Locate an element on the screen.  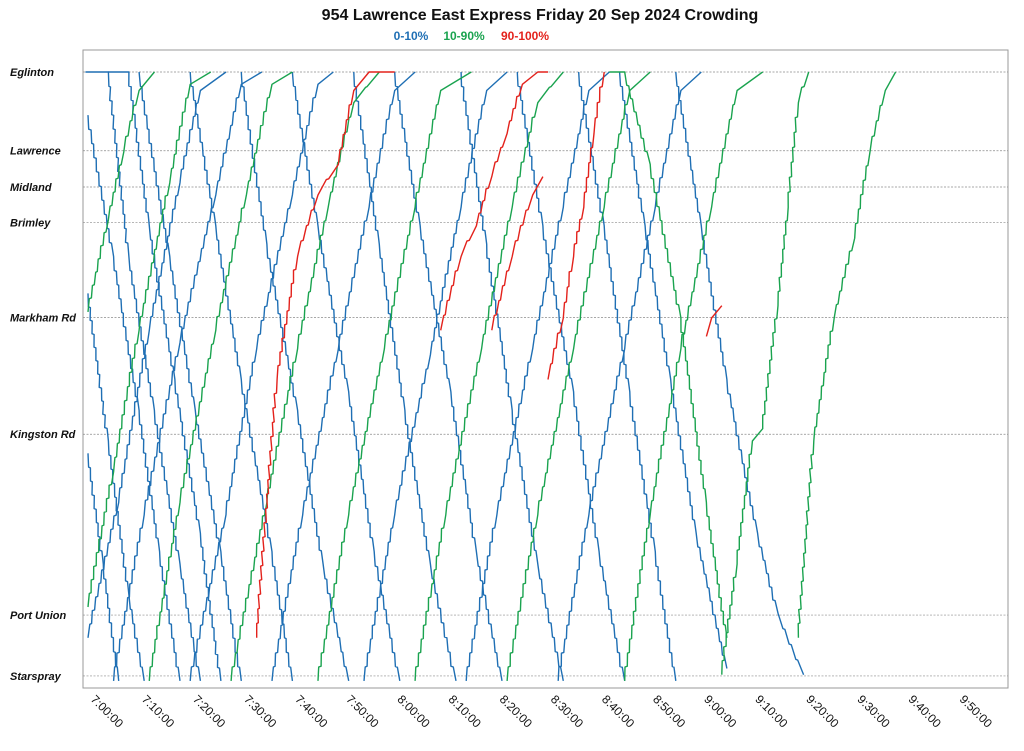
x-tick-label: 8:50:00 is located at coordinates (669, 711).